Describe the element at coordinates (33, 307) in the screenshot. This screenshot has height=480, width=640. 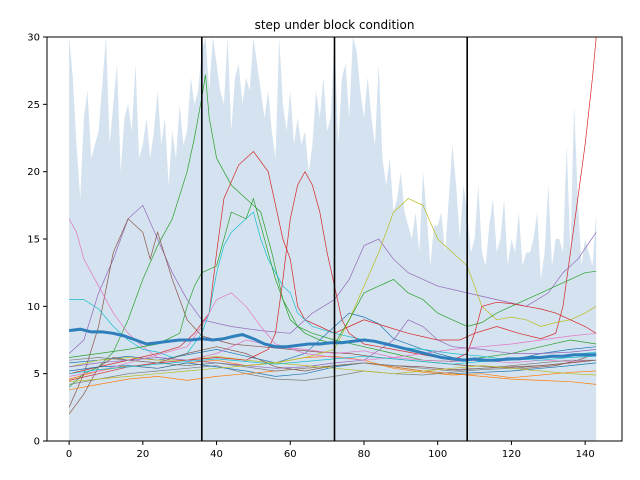
I see `y-tick-label: 10` at that location.